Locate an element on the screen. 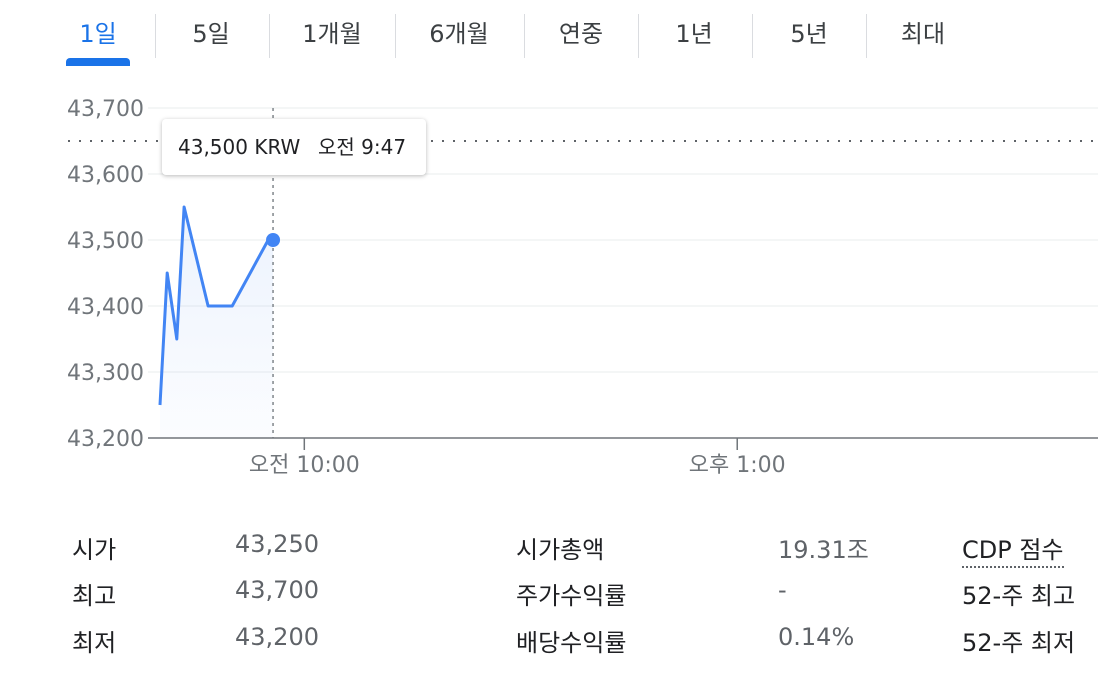 This screenshot has height=692, width=1098. stat-high-label: 최고 is located at coordinates (94, 596).